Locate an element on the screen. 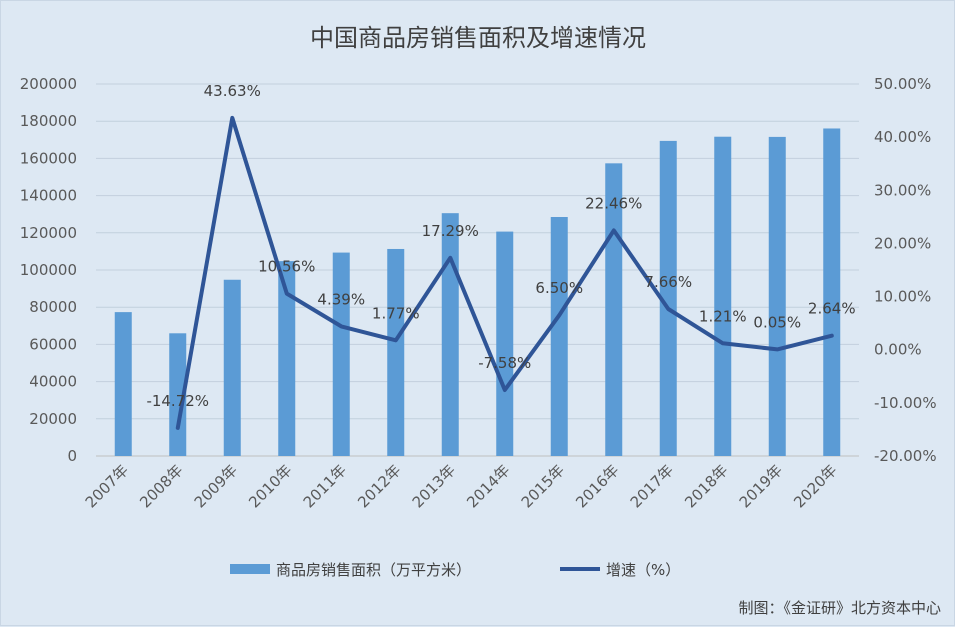 This screenshot has height=627, width=955. right-tick-label: 10.00% is located at coordinates (902, 297).